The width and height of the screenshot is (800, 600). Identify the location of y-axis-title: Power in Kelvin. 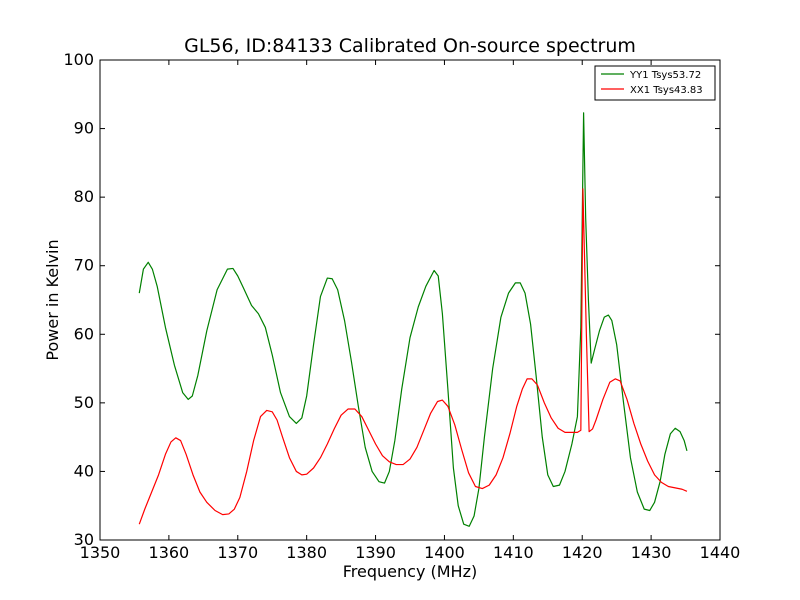
(52, 299).